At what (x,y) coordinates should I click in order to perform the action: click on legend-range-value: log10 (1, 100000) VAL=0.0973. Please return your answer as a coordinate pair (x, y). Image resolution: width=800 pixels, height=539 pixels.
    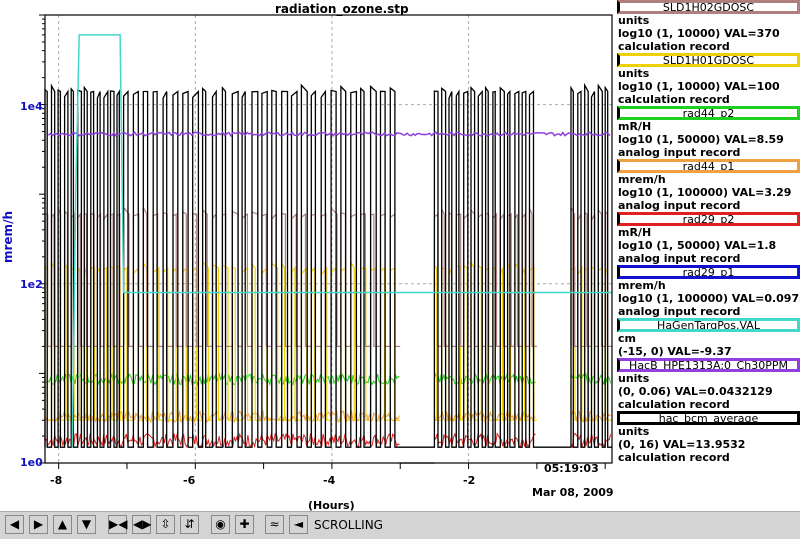
    Looking at the image, I should click on (709, 298).